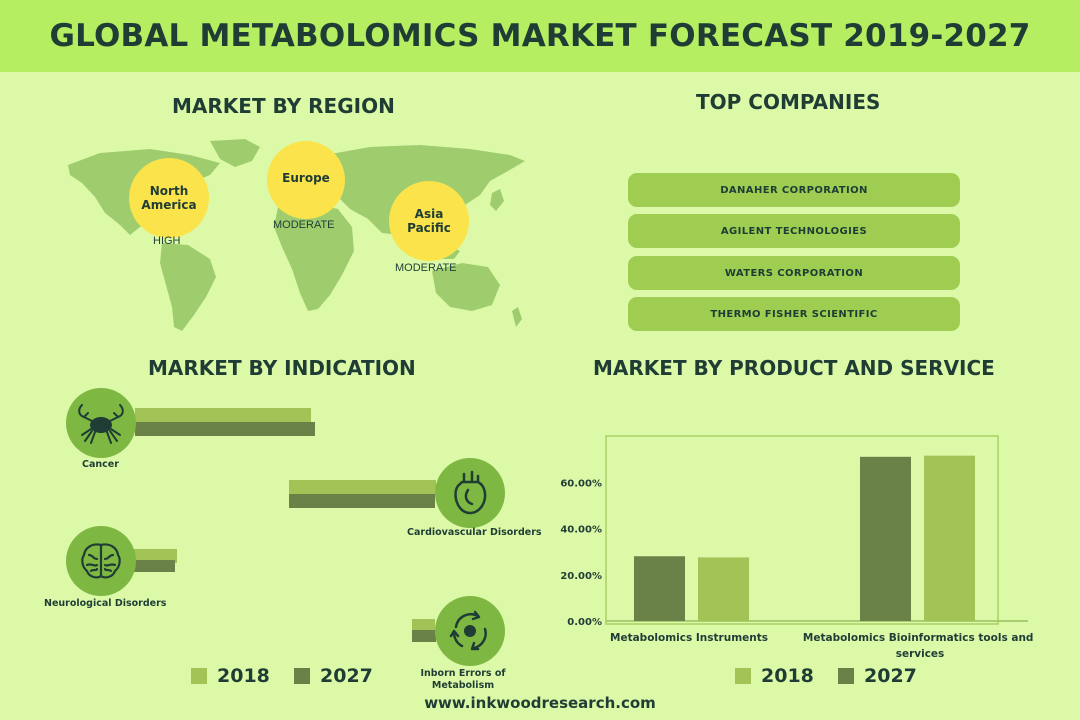  Describe the element at coordinates (788, 102) in the screenshot. I see `companies-section-title: TOP COMPANIES` at that location.